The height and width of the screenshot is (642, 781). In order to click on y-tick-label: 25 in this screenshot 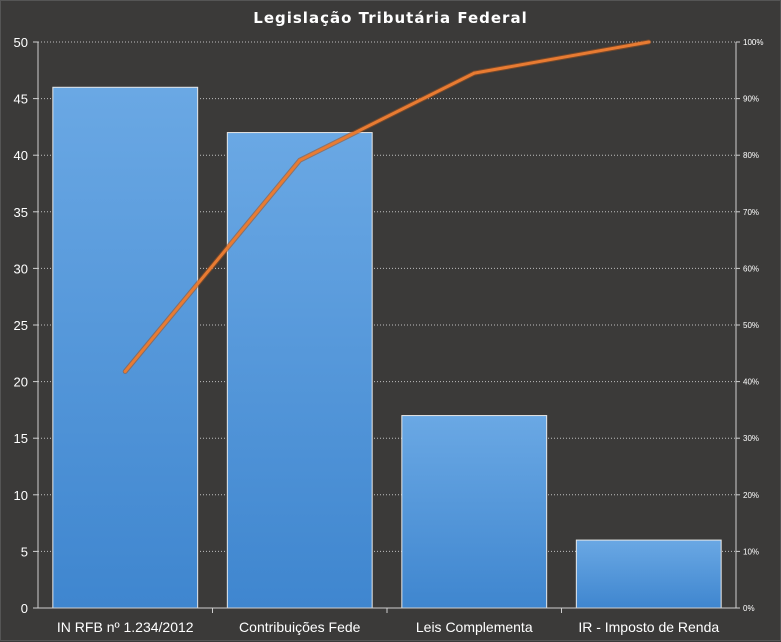, I will do `click(21, 325)`.